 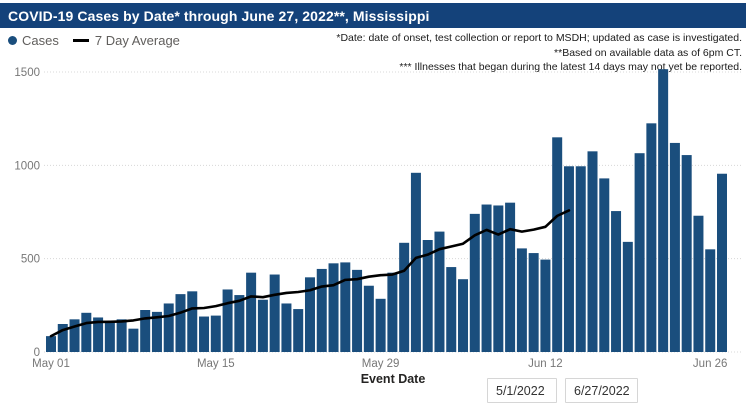 I want to click on y-tick-label: 1500, so click(x=27, y=73).